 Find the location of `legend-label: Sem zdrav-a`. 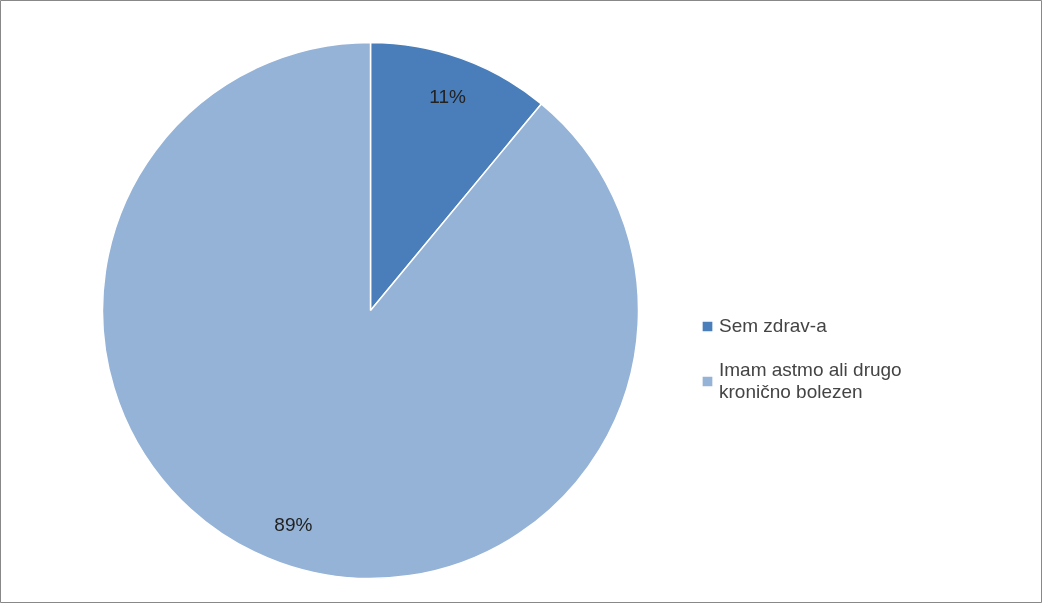

legend-label: Sem zdrav-a is located at coordinates (773, 326).